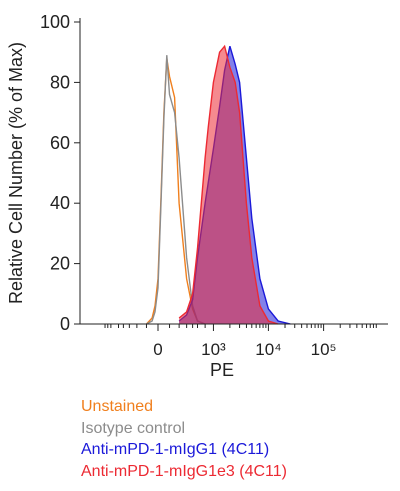 The image size is (400, 491). What do you see at coordinates (268, 349) in the screenshot?
I see `x-tick-label-2: 10⁴` at bounding box center [268, 349].